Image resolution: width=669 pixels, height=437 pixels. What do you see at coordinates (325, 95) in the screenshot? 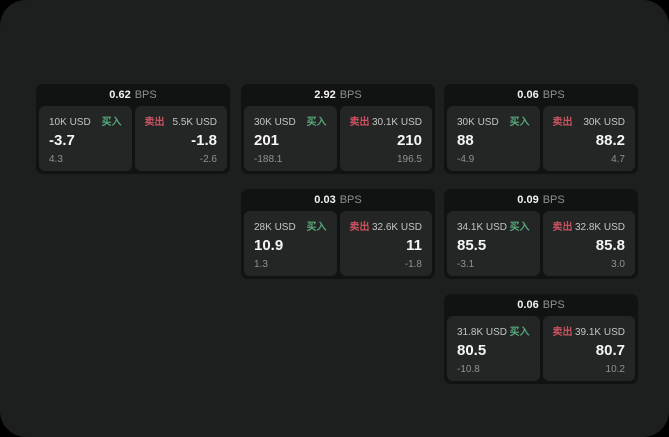
I see `bps-value: 2.92` at bounding box center [325, 95].